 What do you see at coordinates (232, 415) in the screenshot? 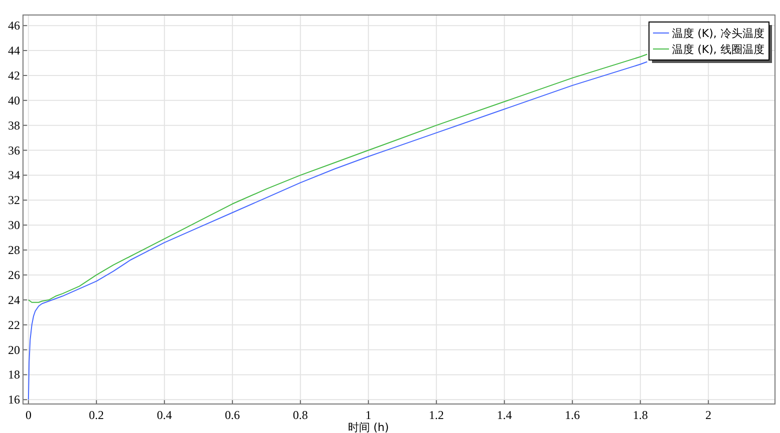
I see `x-tick-label: 0.6` at bounding box center [232, 415].